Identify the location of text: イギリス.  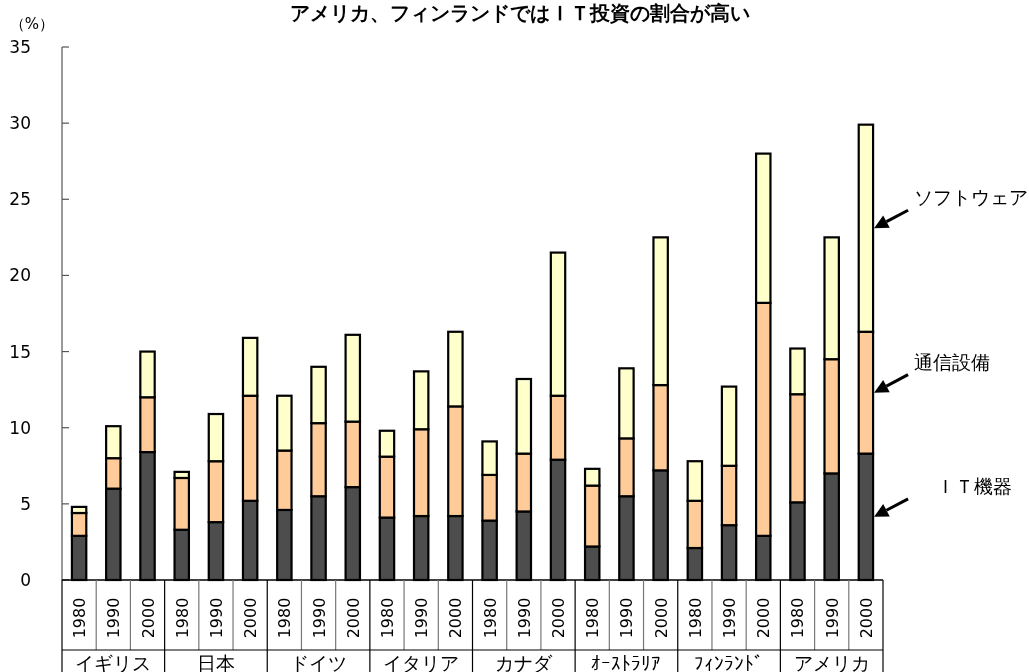
(113, 662).